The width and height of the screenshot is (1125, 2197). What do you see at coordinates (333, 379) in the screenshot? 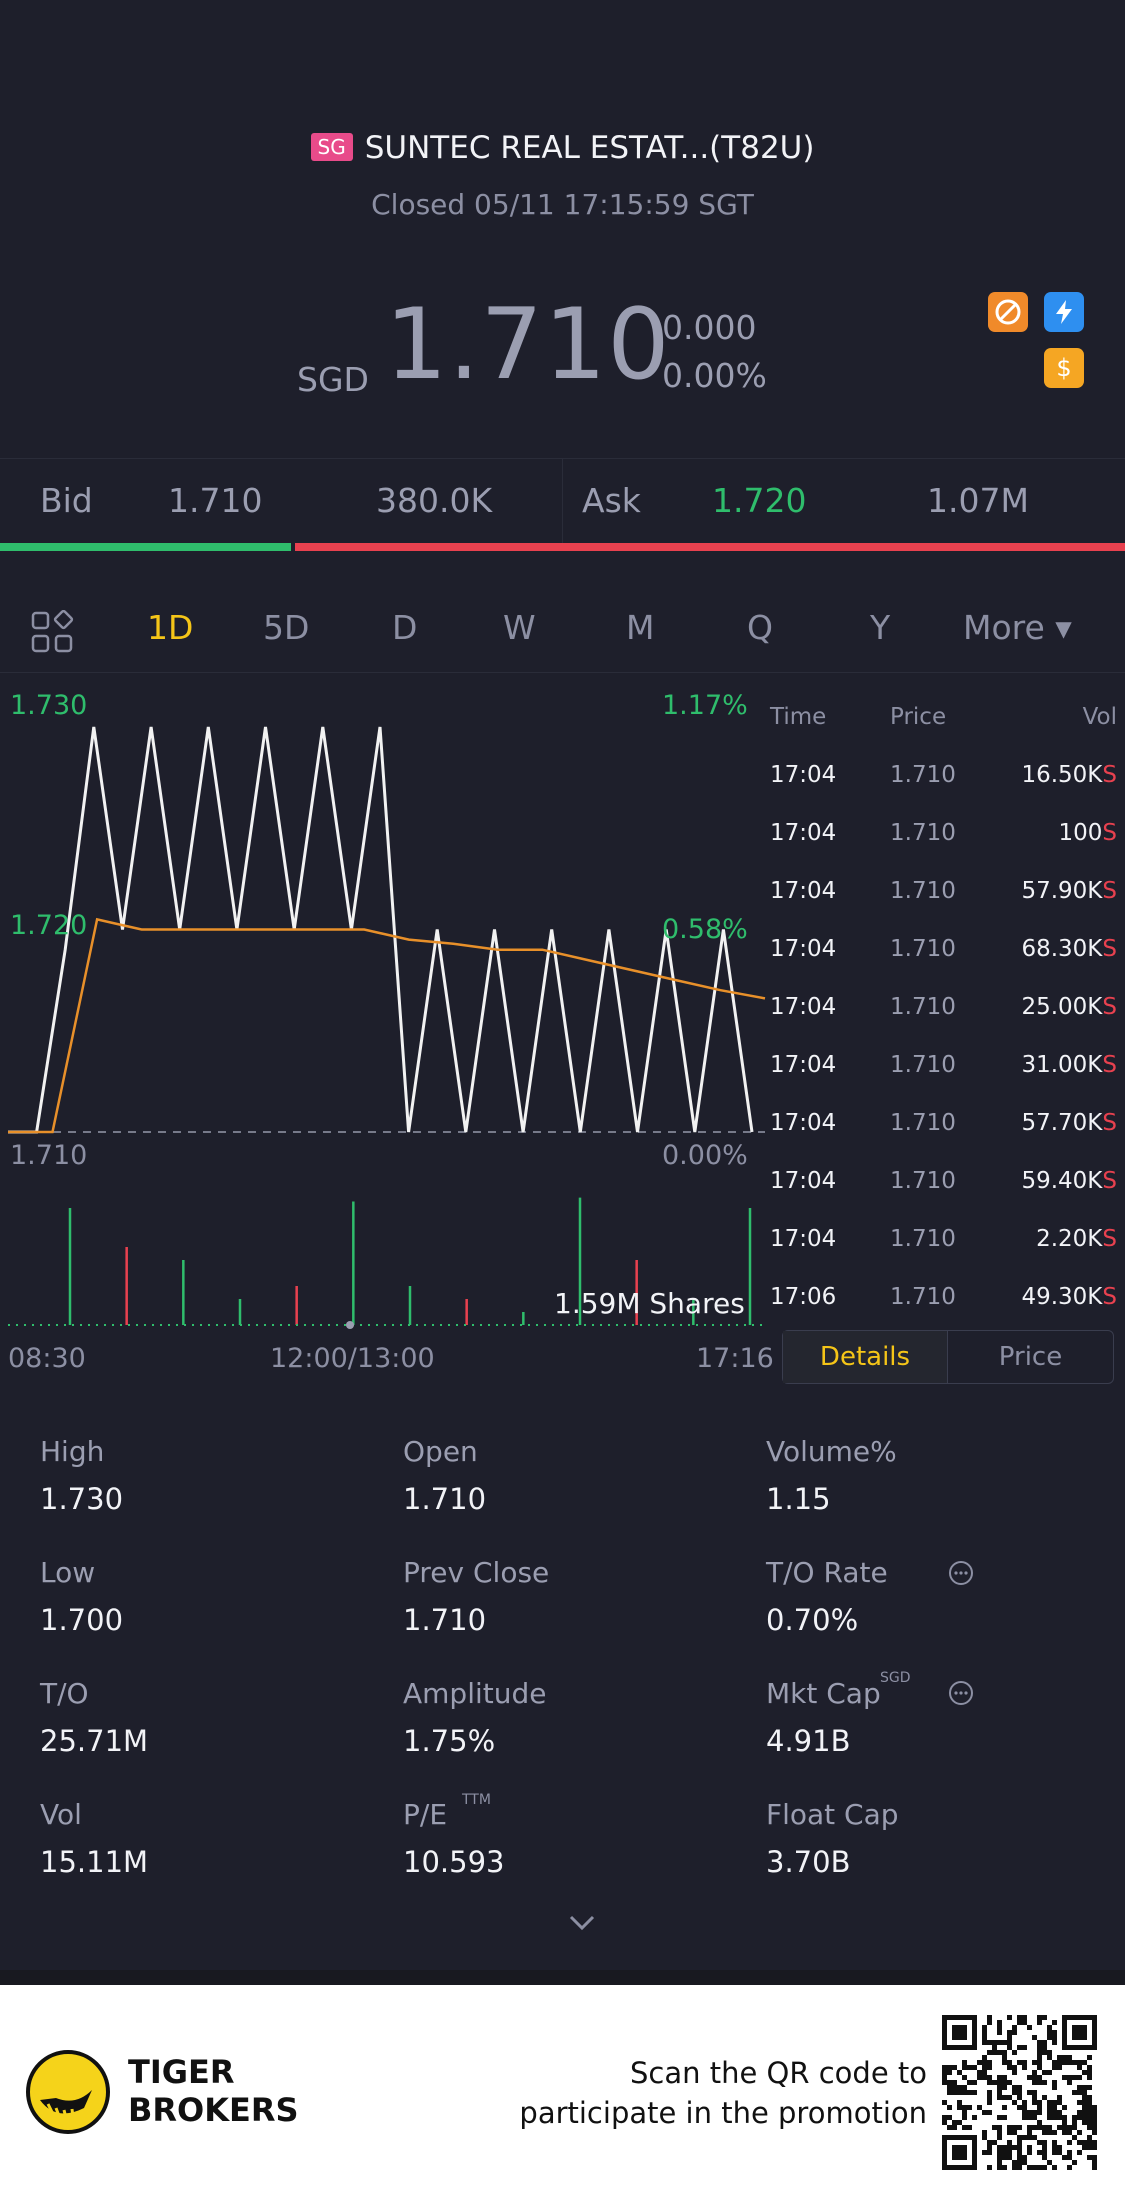
I see `currency-label: SGD` at bounding box center [333, 379].